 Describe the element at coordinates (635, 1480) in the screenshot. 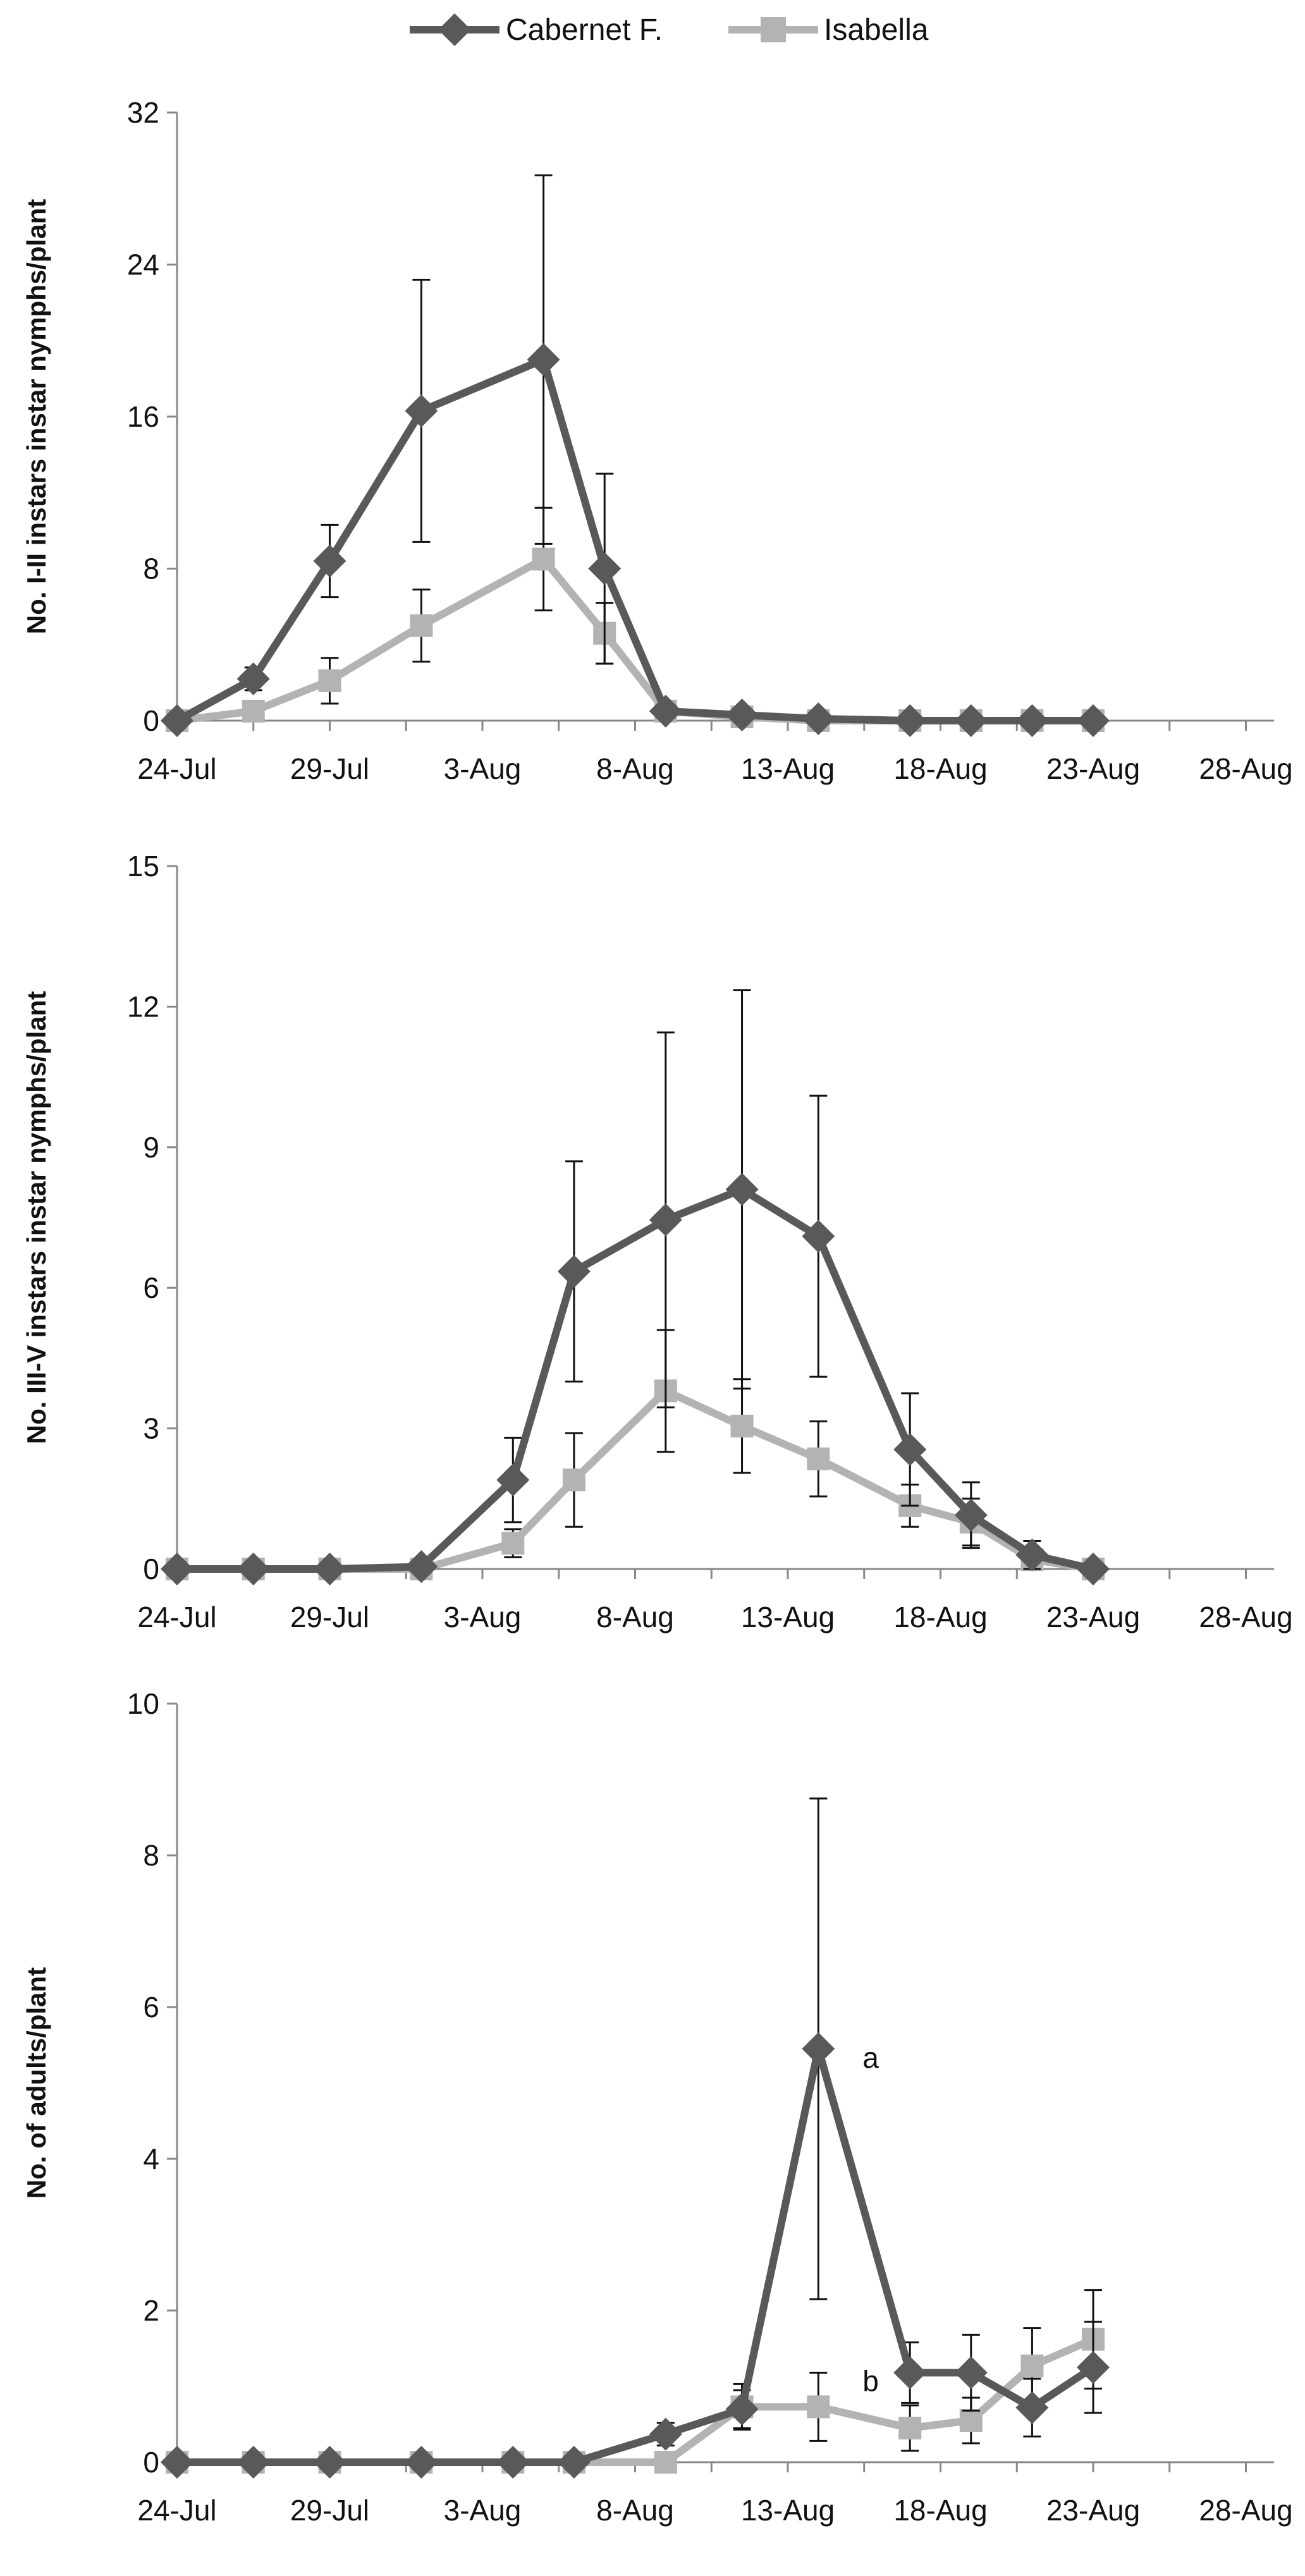

I see `series-line-isabella` at that location.